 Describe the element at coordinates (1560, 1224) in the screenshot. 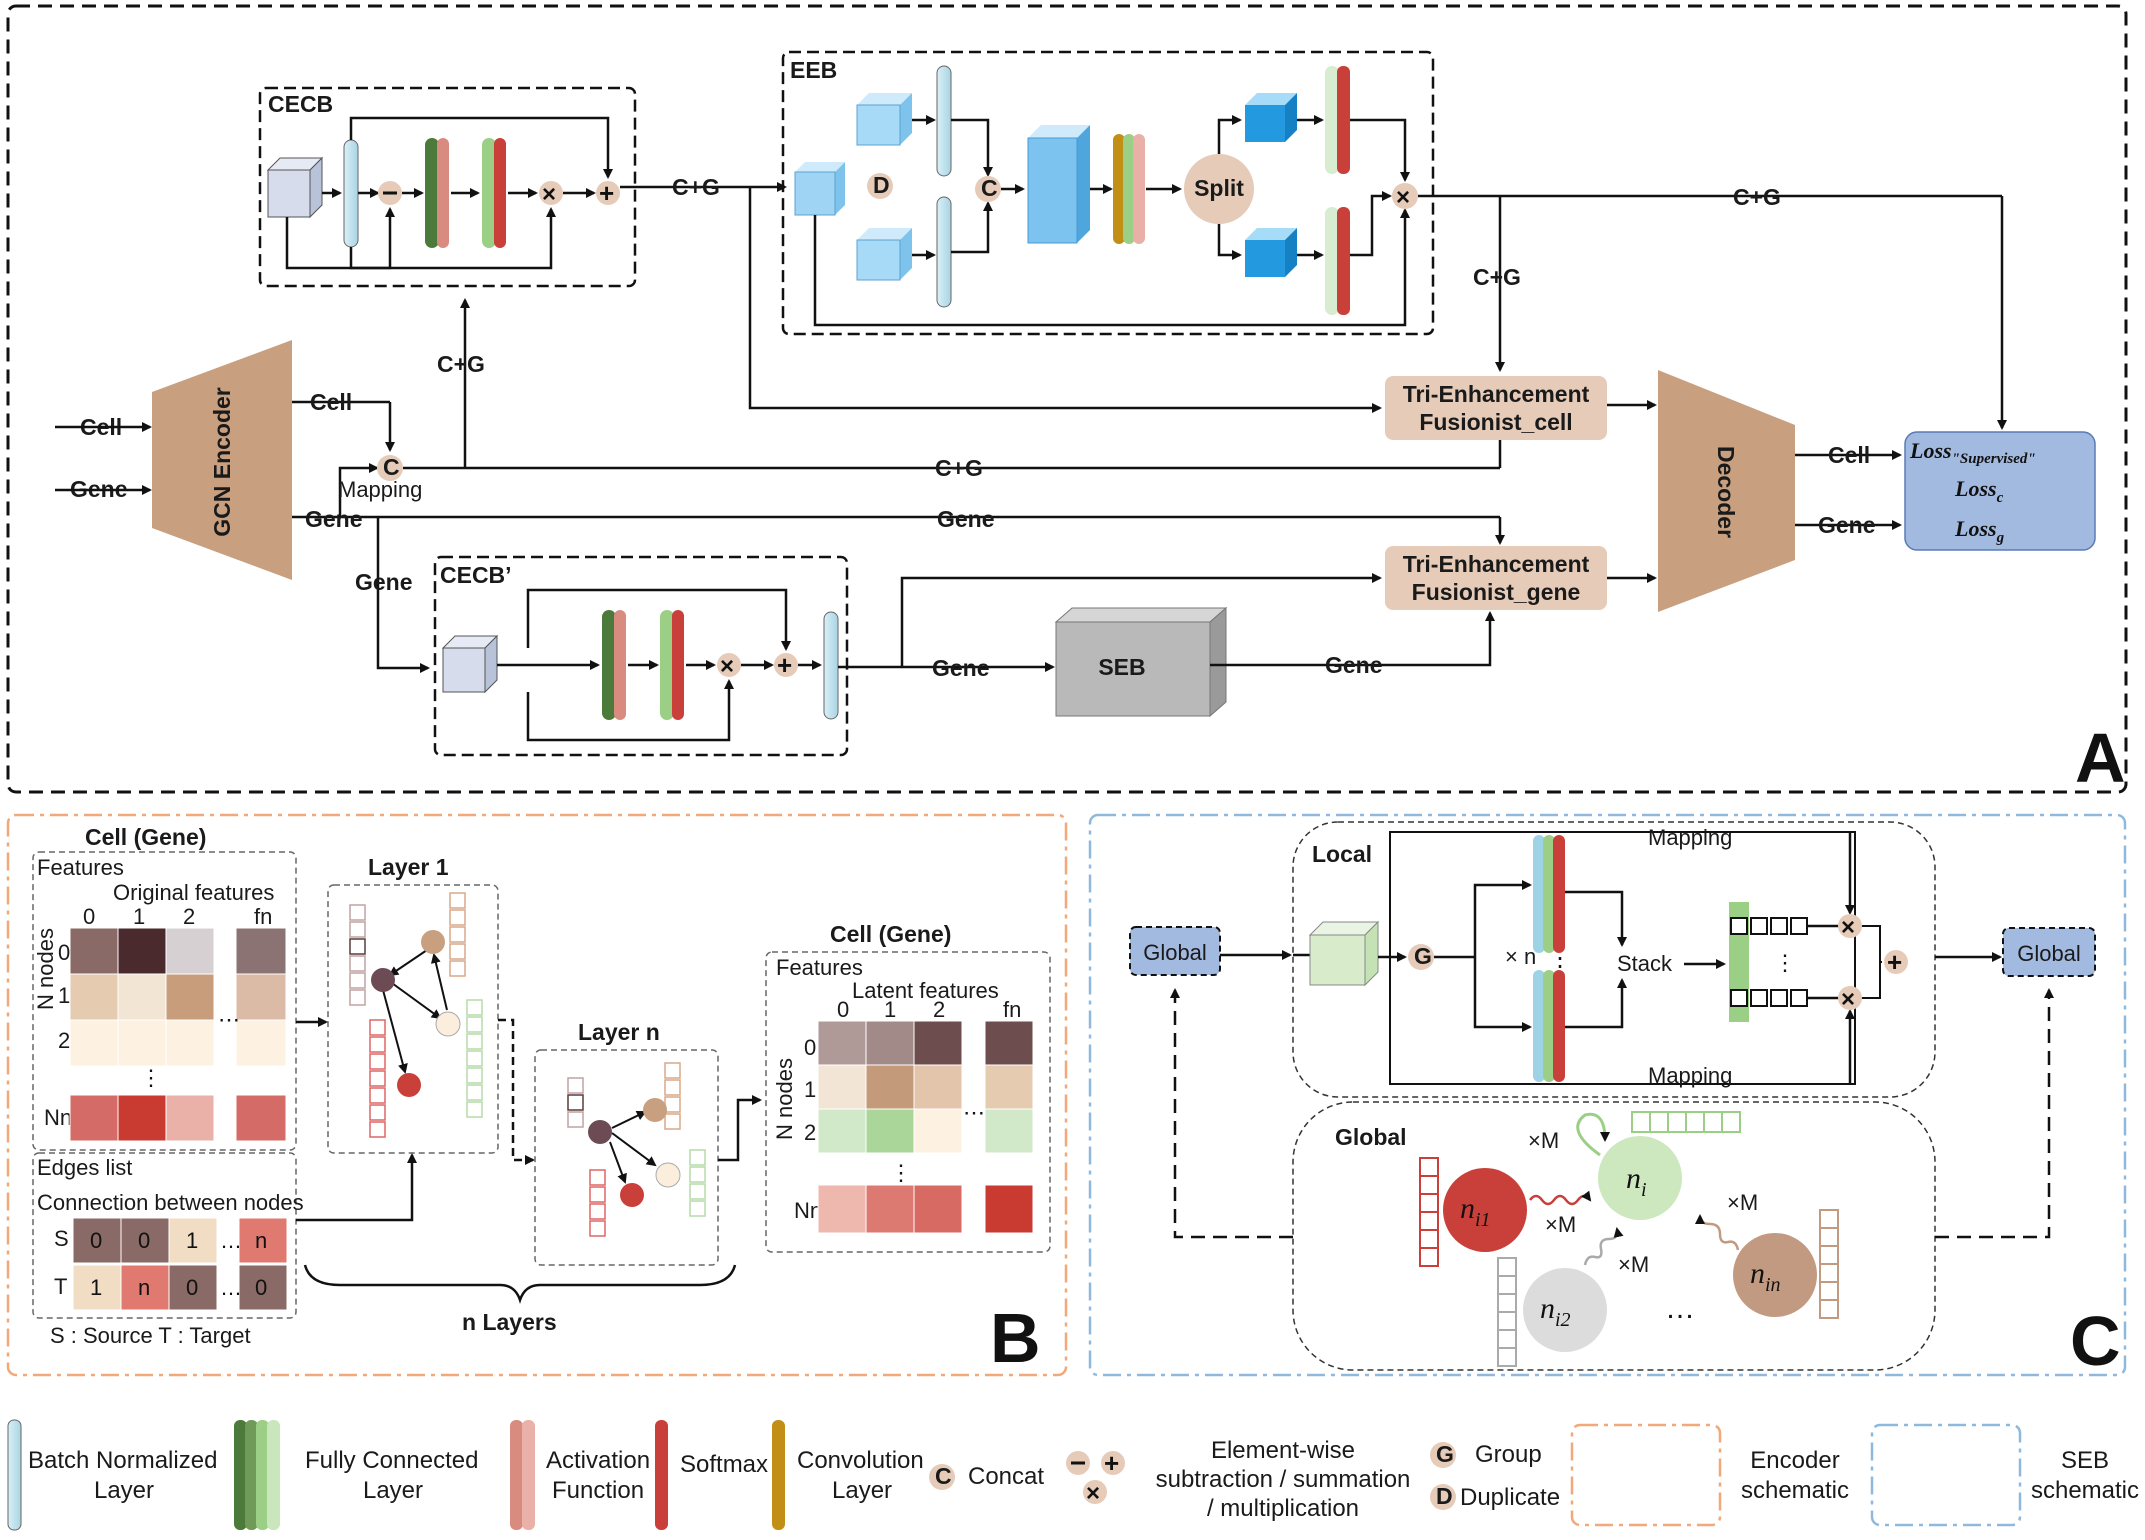

I see `svg-text: ×M` at that location.